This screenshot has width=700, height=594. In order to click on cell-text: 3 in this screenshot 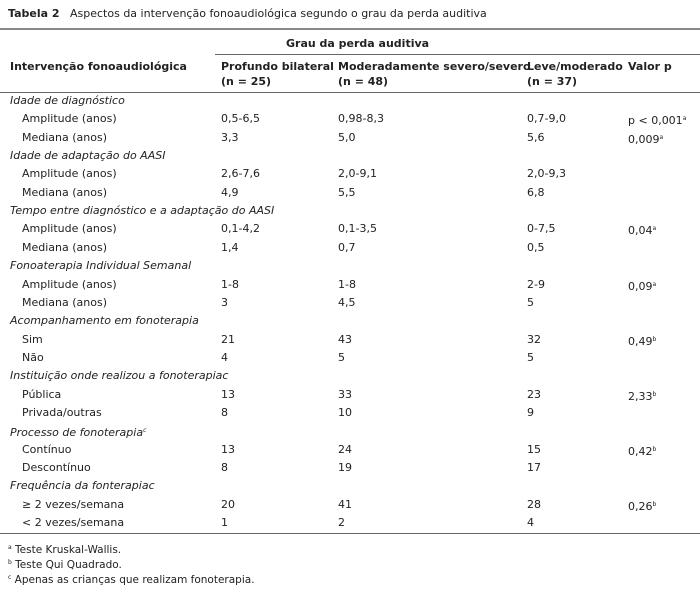, I will do `click(224, 302)`.